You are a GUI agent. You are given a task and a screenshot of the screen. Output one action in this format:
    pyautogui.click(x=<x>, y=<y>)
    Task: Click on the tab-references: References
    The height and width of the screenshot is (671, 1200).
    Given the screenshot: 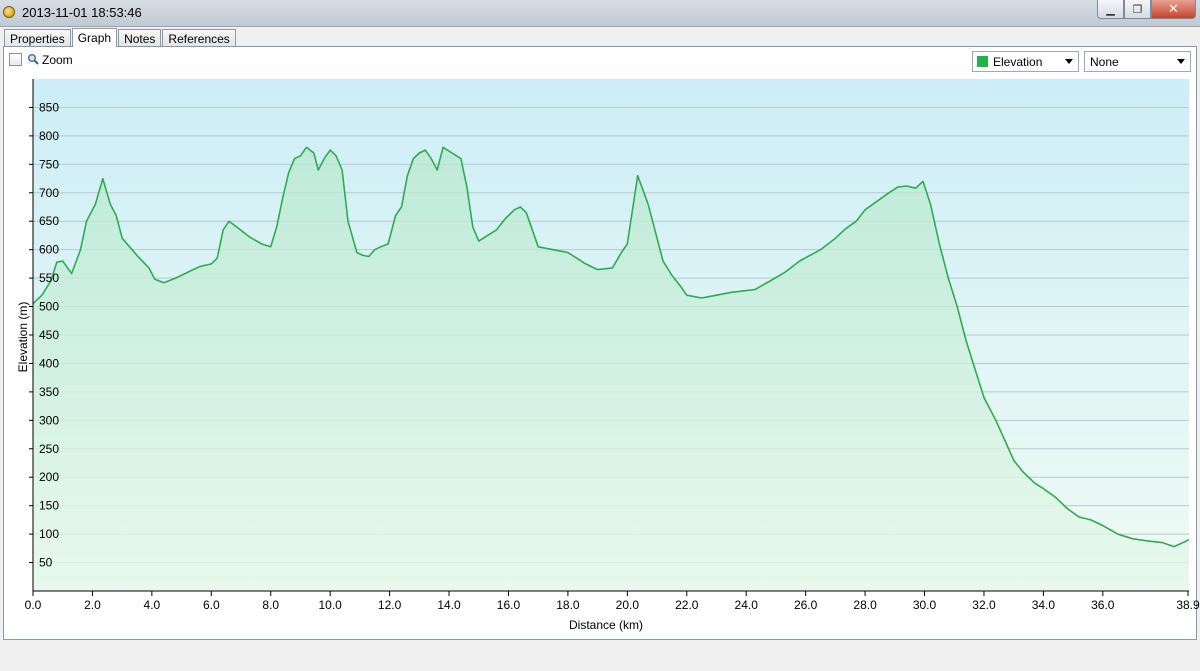 What is the action you would take?
    pyautogui.click(x=199, y=38)
    